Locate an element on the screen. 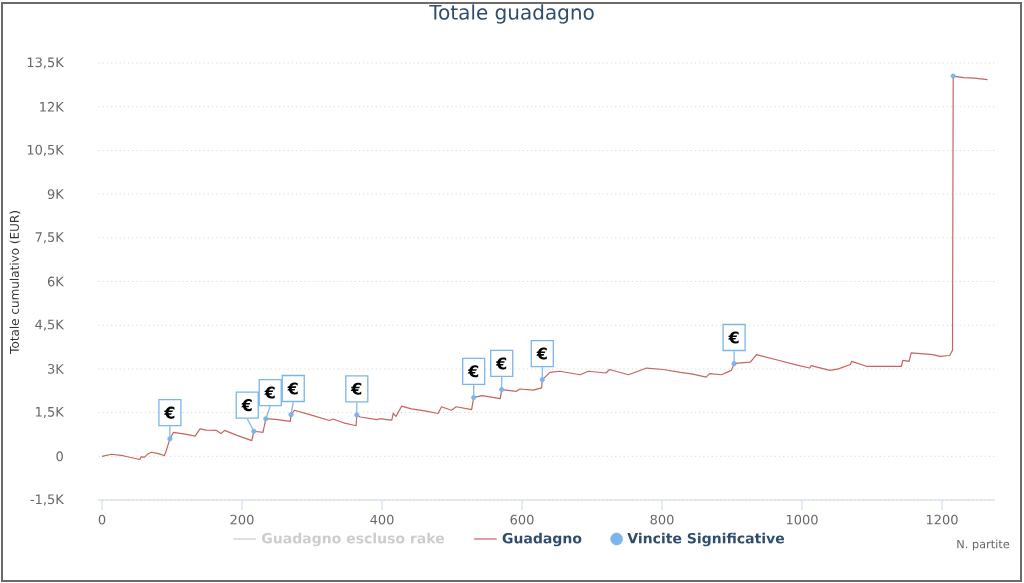 Image resolution: width=1024 pixels, height=583 pixels. x-tick-label: 1000 is located at coordinates (802, 519).